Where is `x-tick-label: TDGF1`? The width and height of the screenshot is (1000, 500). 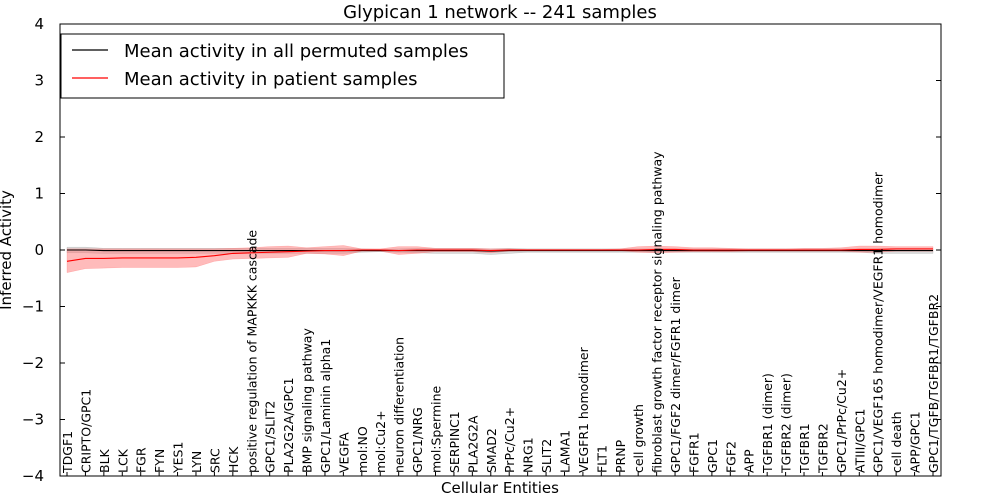
x-tick-label: TDGF1 is located at coordinates (67, 452).